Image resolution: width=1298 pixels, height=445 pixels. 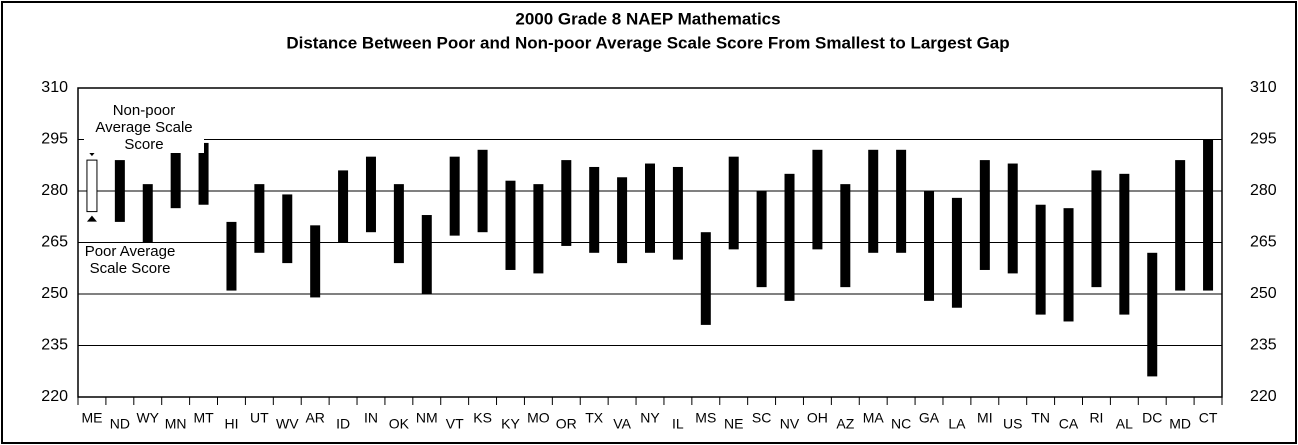 I want to click on x-tick-label: AR, so click(x=314, y=418).